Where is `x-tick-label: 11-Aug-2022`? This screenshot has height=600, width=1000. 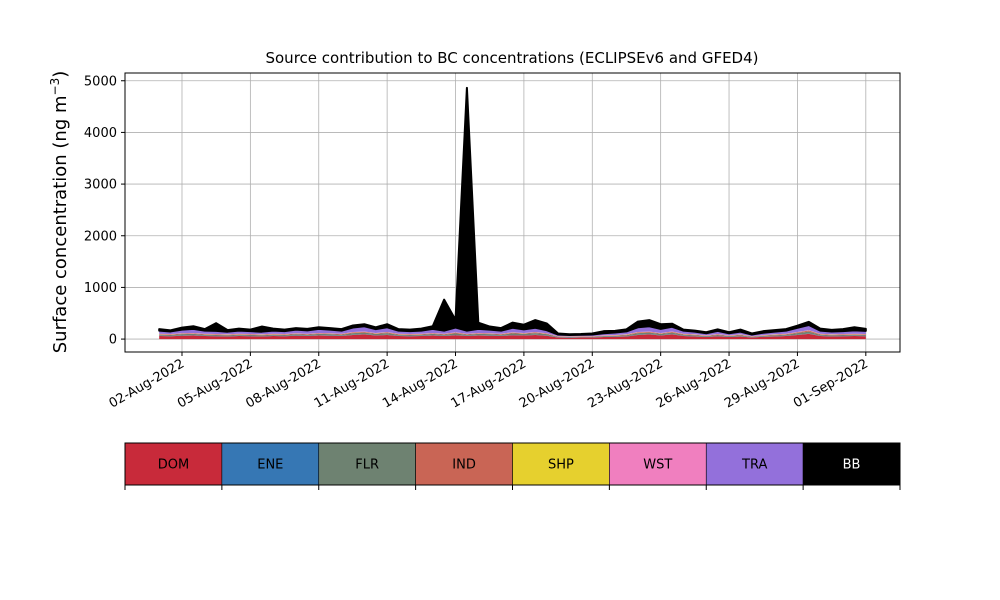
x-tick-label: 11-Aug-2022 is located at coordinates (352, 383).